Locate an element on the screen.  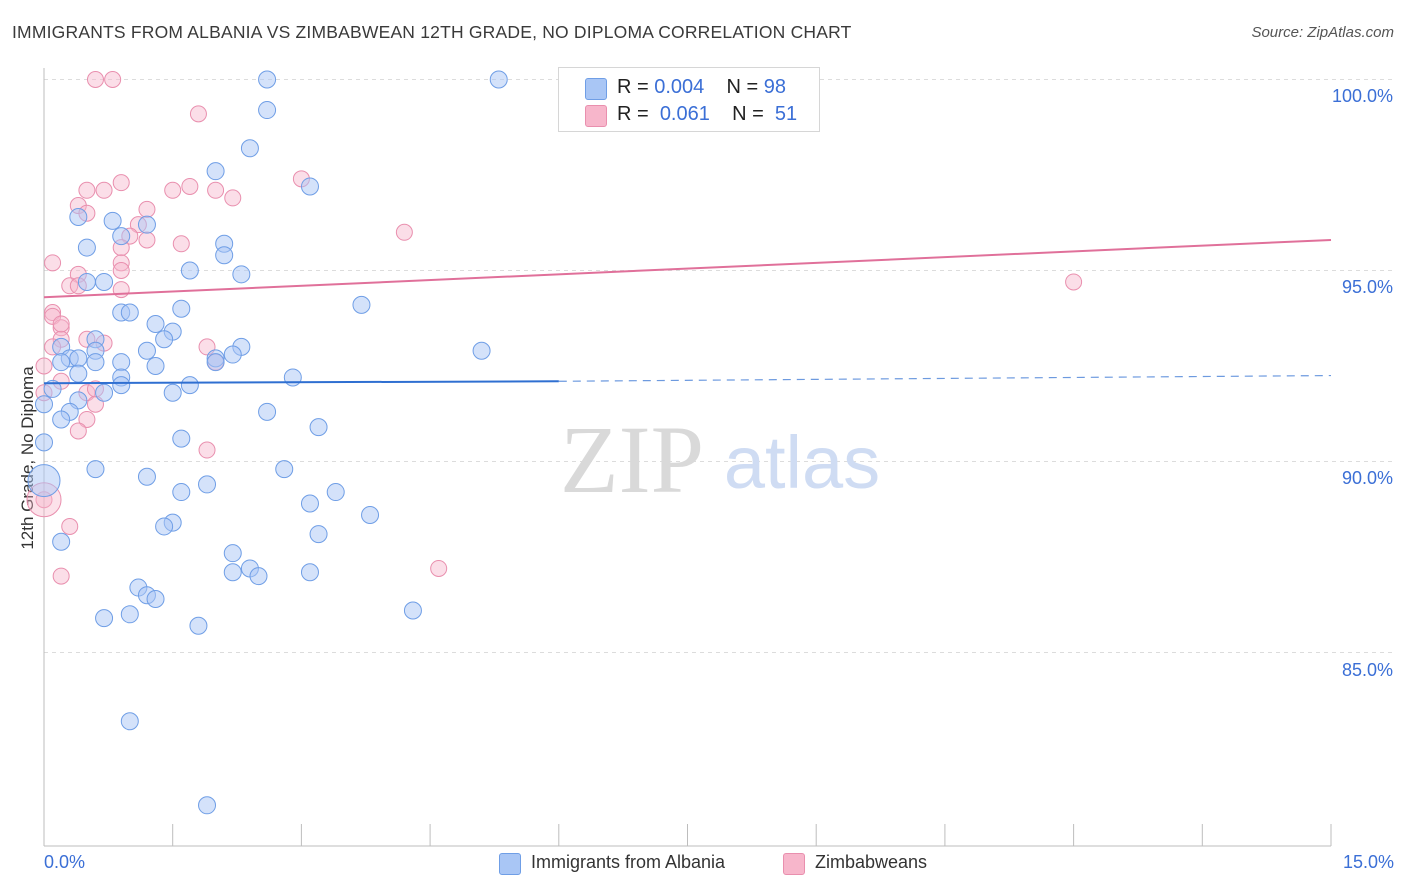
source-label: Source: ZipAtlas.com is located at coordinates (1322, 32).